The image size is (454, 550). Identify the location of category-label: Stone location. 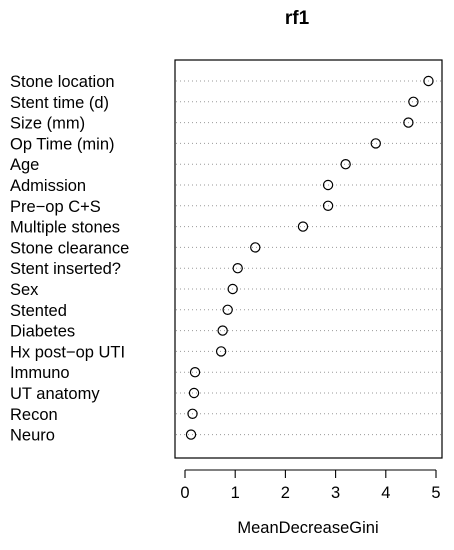
(62, 82).